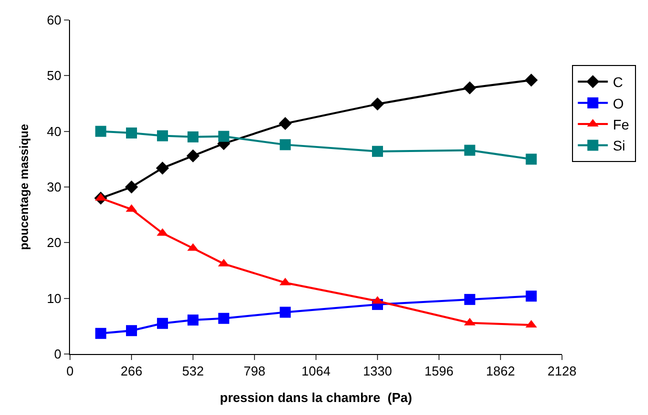 The height and width of the screenshot is (415, 648). I want to click on x-tick-label: 532, so click(193, 371).